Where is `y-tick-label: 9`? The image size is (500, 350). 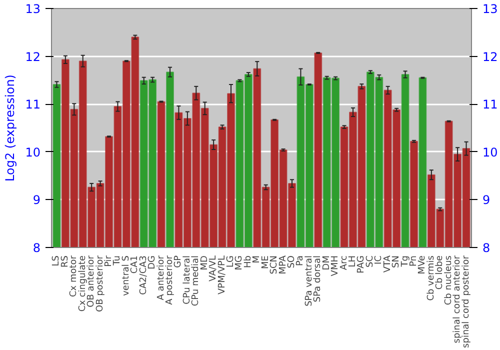 y-tick-label: 9 is located at coordinates (36, 200).